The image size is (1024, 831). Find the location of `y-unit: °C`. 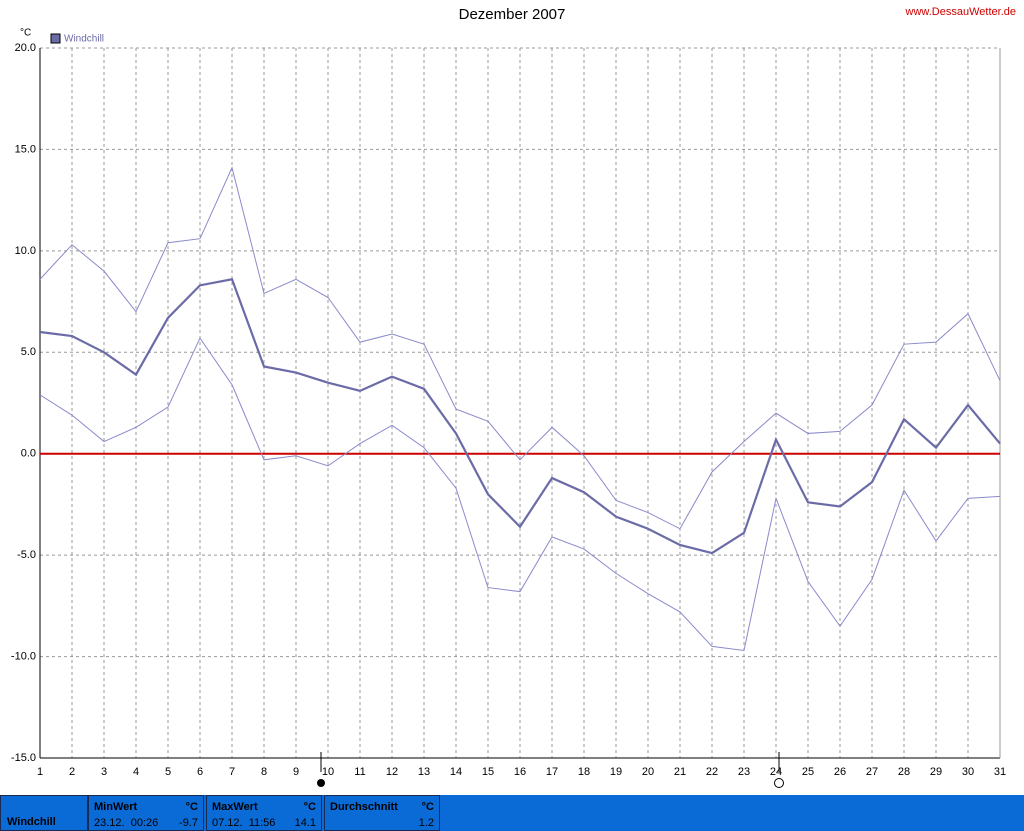

y-unit: °C is located at coordinates (25, 33).